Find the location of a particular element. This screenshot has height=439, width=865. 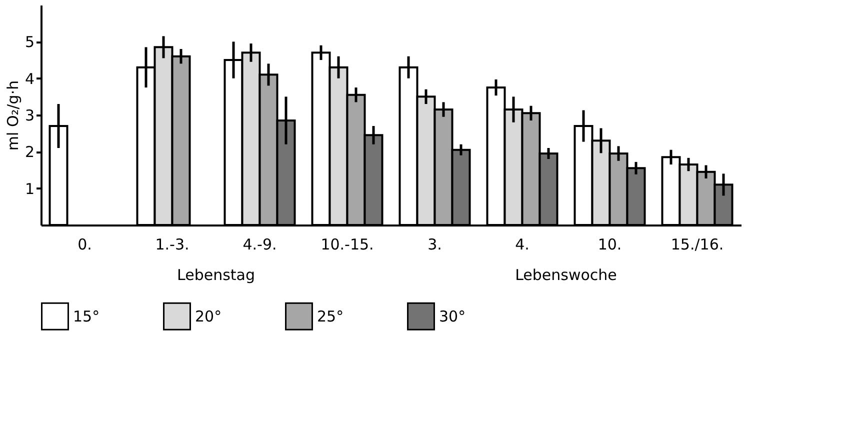

legend-label: 15° is located at coordinates (86, 316).